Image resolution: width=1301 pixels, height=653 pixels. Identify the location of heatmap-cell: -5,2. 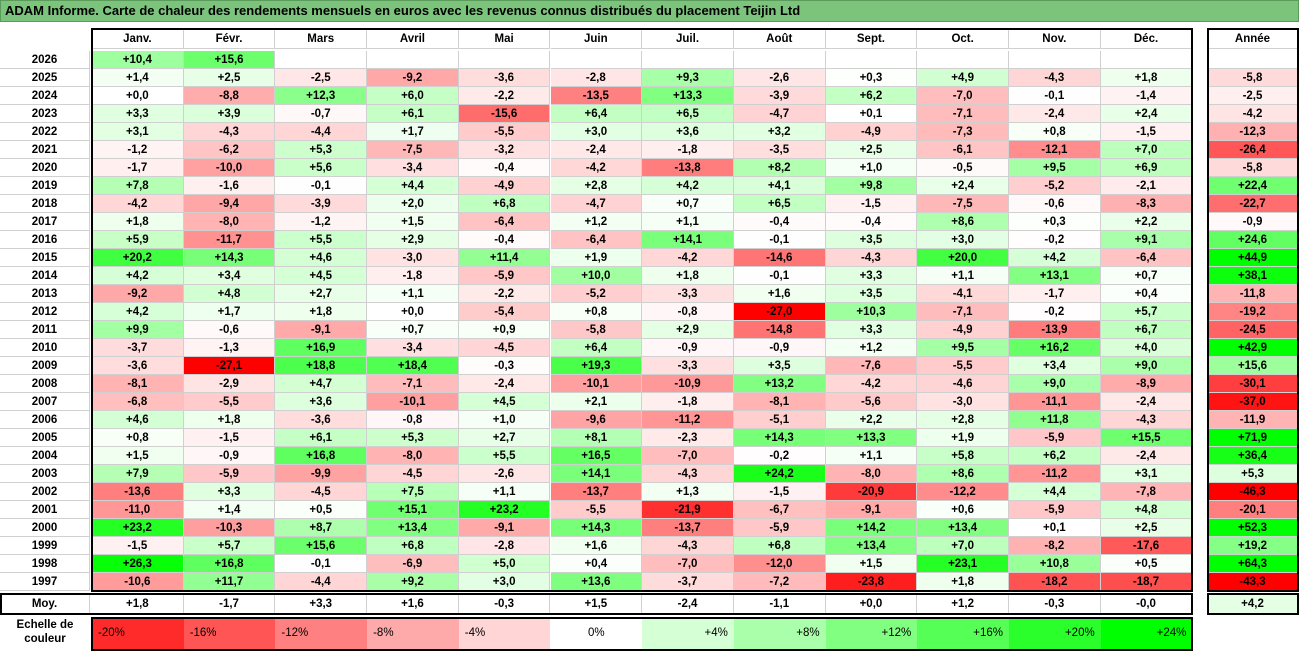
(596, 294).